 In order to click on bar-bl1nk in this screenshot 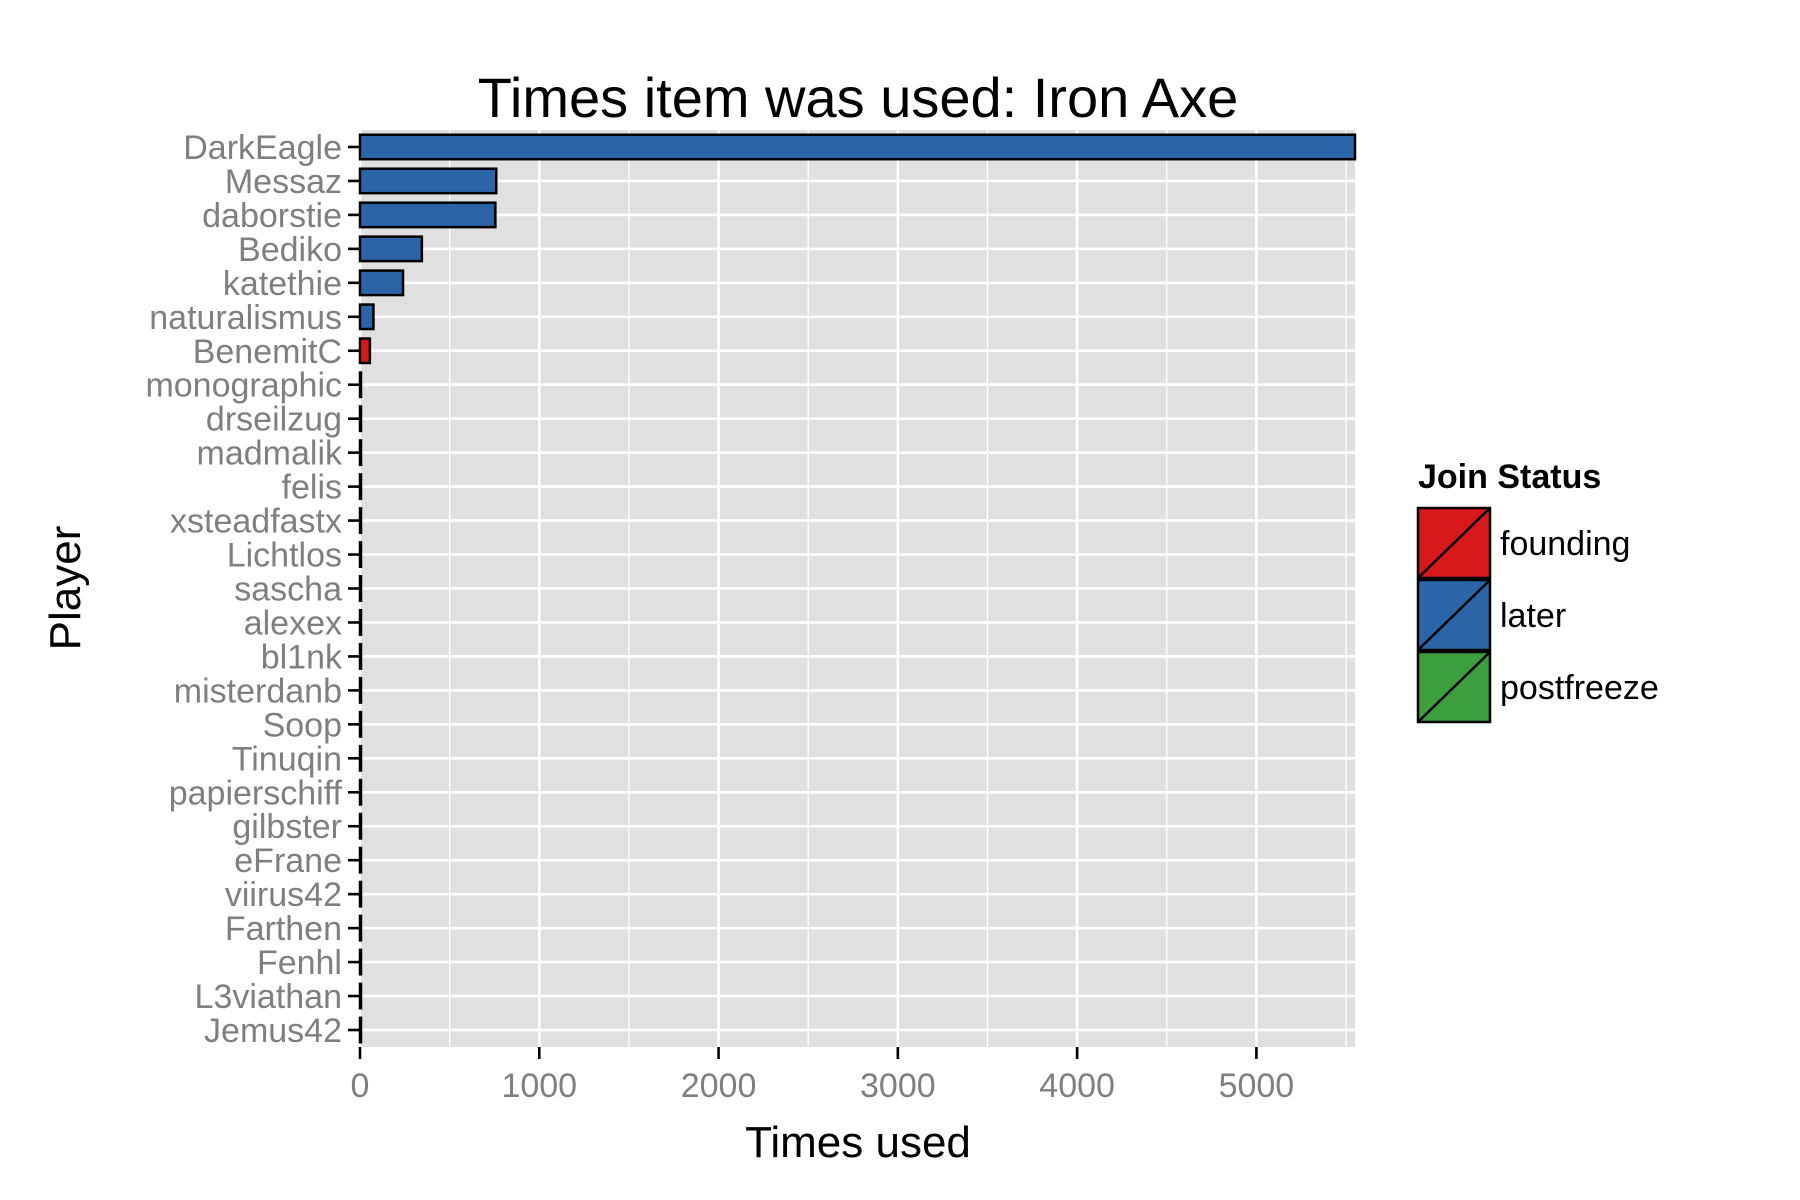, I will do `click(360, 656)`.